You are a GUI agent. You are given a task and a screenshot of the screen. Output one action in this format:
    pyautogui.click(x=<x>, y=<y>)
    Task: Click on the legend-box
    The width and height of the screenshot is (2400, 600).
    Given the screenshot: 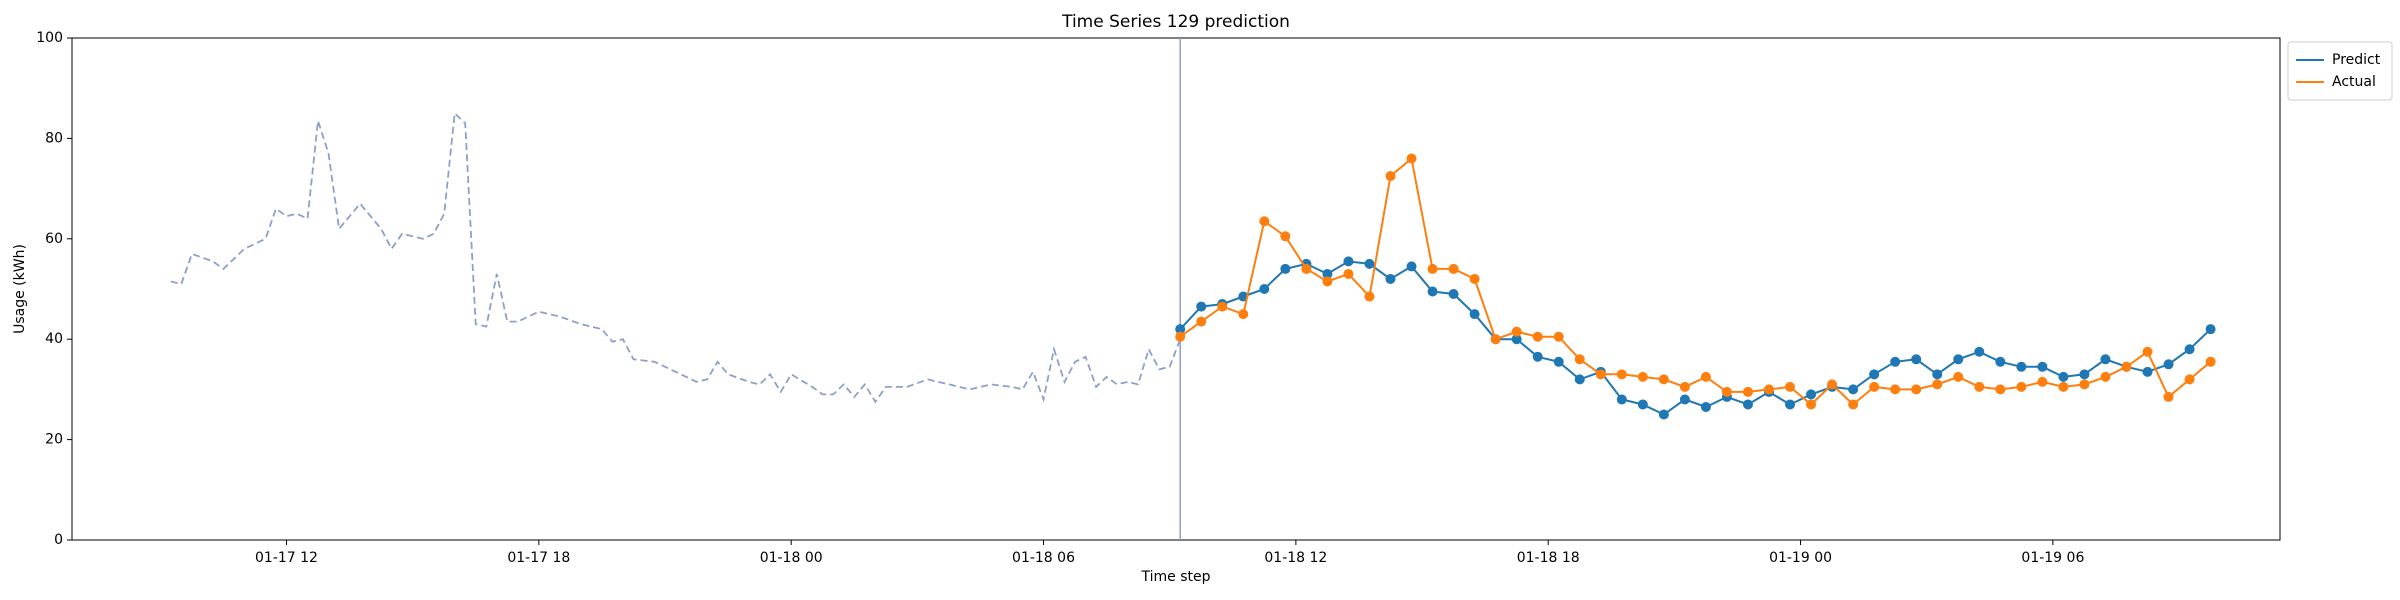 What is the action you would take?
    pyautogui.click(x=2340, y=71)
    